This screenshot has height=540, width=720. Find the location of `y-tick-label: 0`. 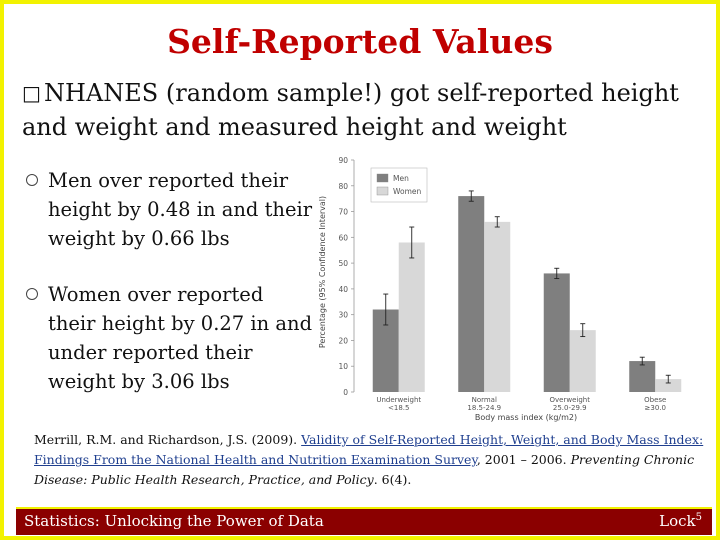

y-tick-label: 0 is located at coordinates (345, 392).